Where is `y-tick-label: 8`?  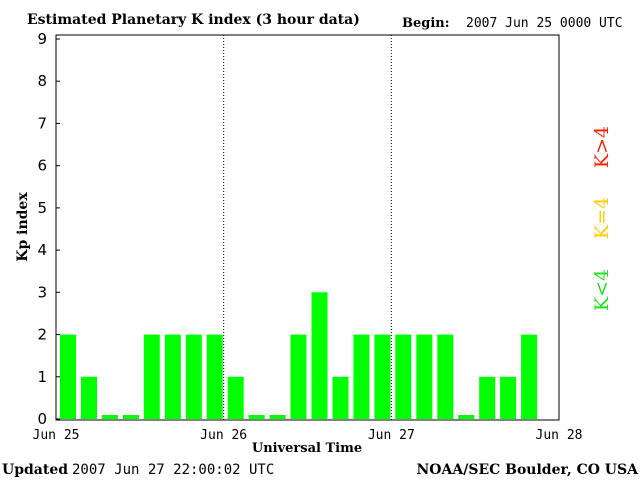 y-tick-label: 8 is located at coordinates (42, 81).